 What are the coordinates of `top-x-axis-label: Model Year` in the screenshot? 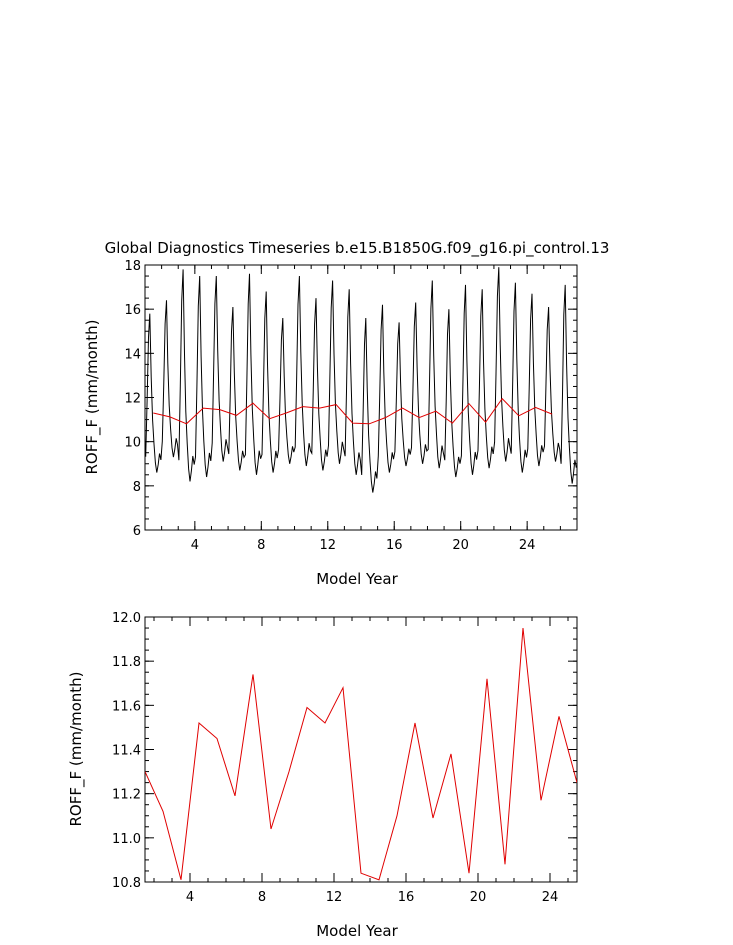 It's located at (357, 579).